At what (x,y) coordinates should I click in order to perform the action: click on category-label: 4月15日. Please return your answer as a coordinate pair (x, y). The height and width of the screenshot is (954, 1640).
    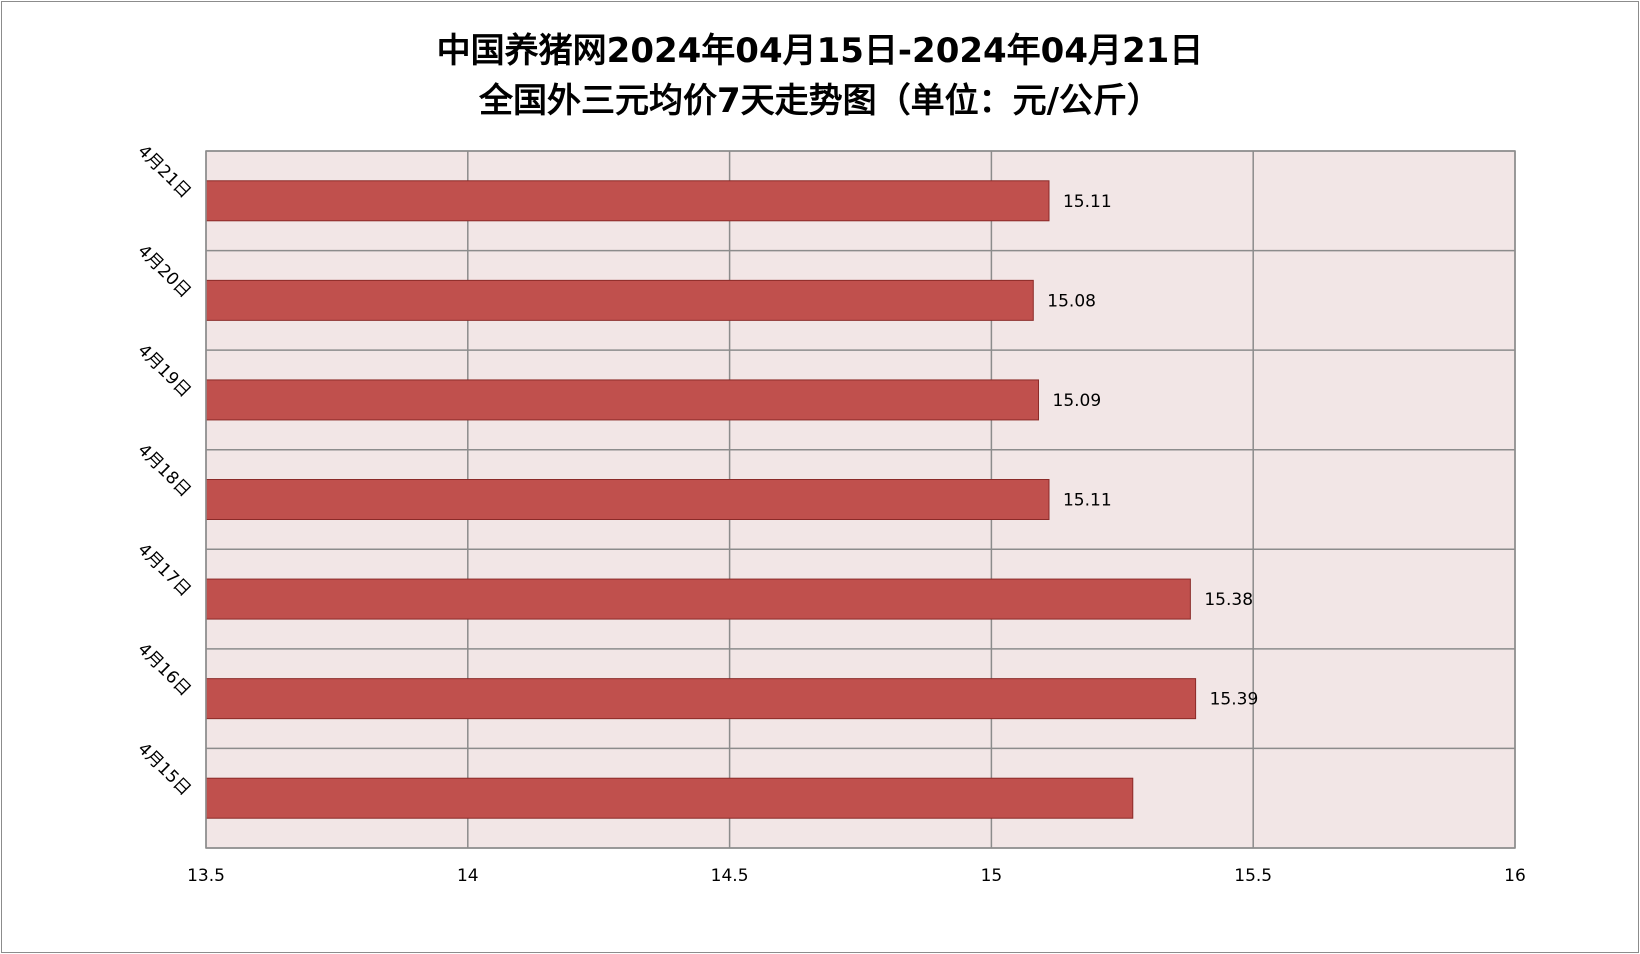
    Looking at the image, I should click on (163, 769).